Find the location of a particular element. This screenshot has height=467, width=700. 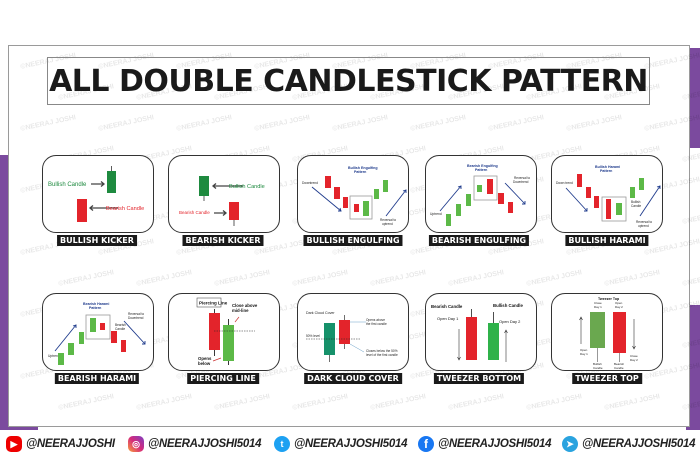

bearish-candle is located at coordinates (82, 210).